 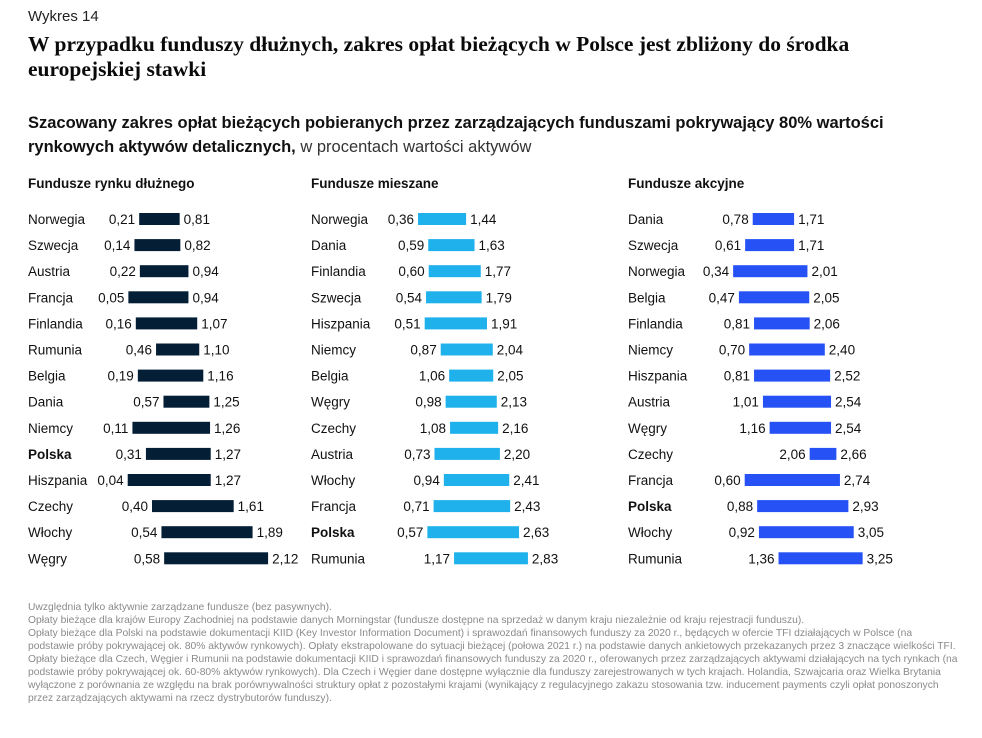 I want to click on low-value-label: 2,06, so click(x=792, y=454).